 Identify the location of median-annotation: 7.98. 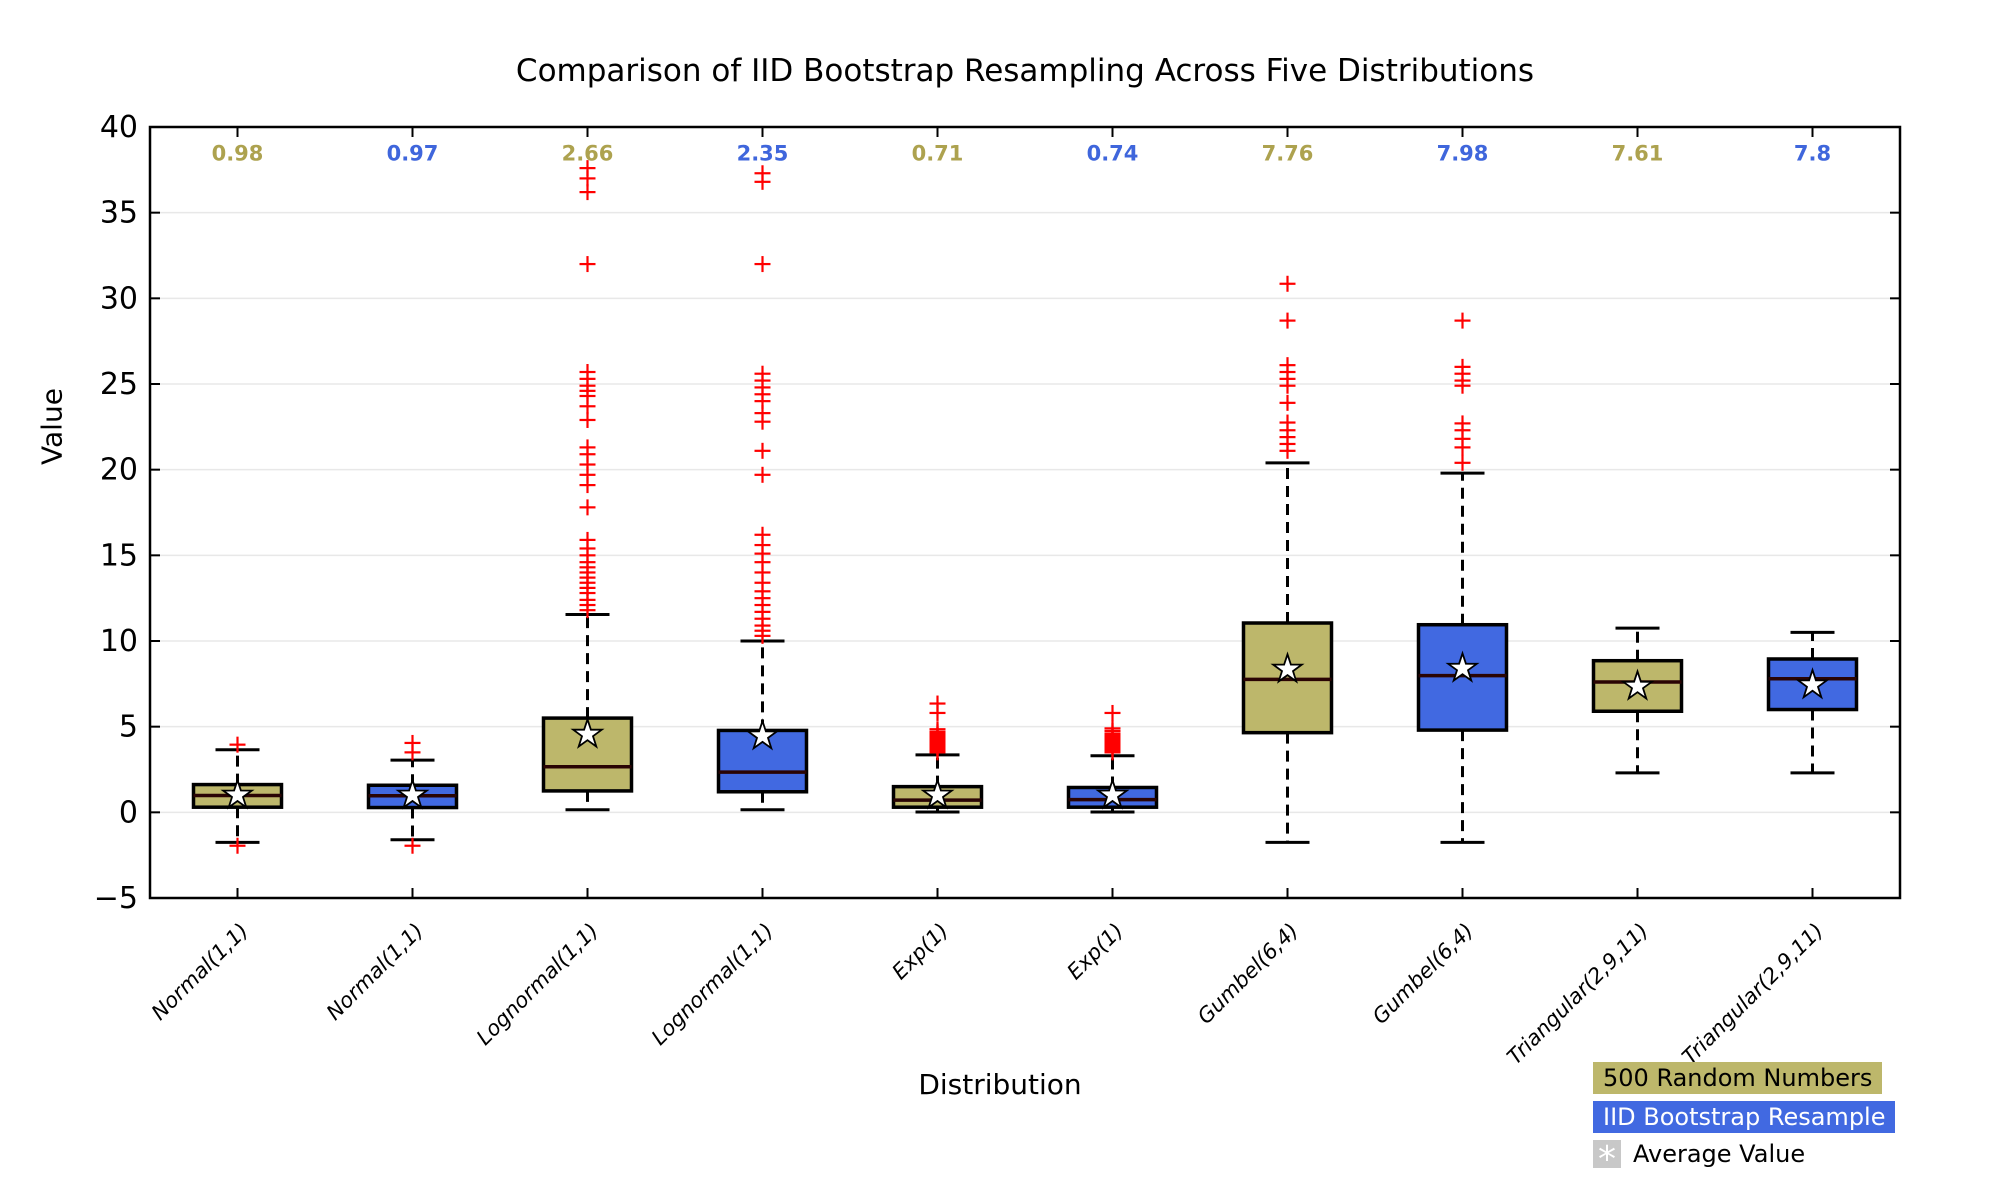
(1463, 154).